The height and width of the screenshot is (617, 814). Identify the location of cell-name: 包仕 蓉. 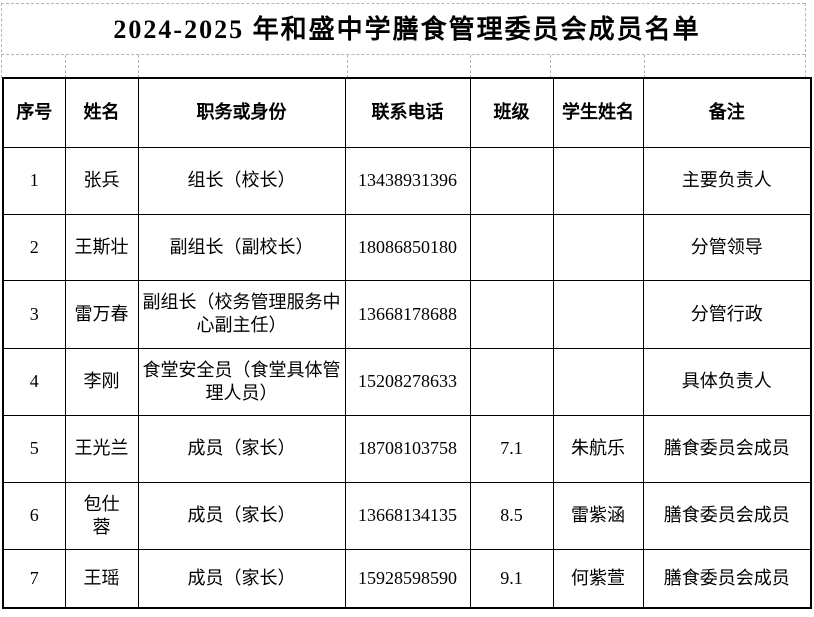
(101, 515).